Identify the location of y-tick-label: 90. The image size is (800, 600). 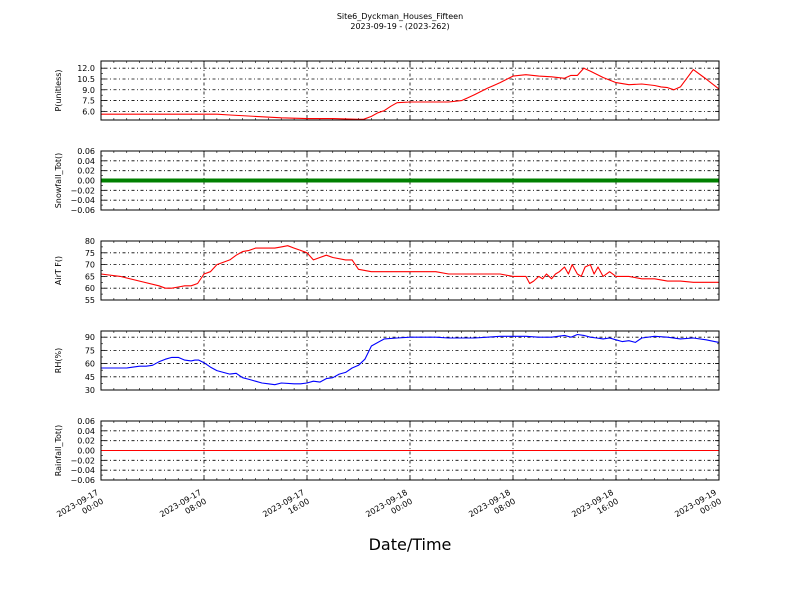
(90, 337).